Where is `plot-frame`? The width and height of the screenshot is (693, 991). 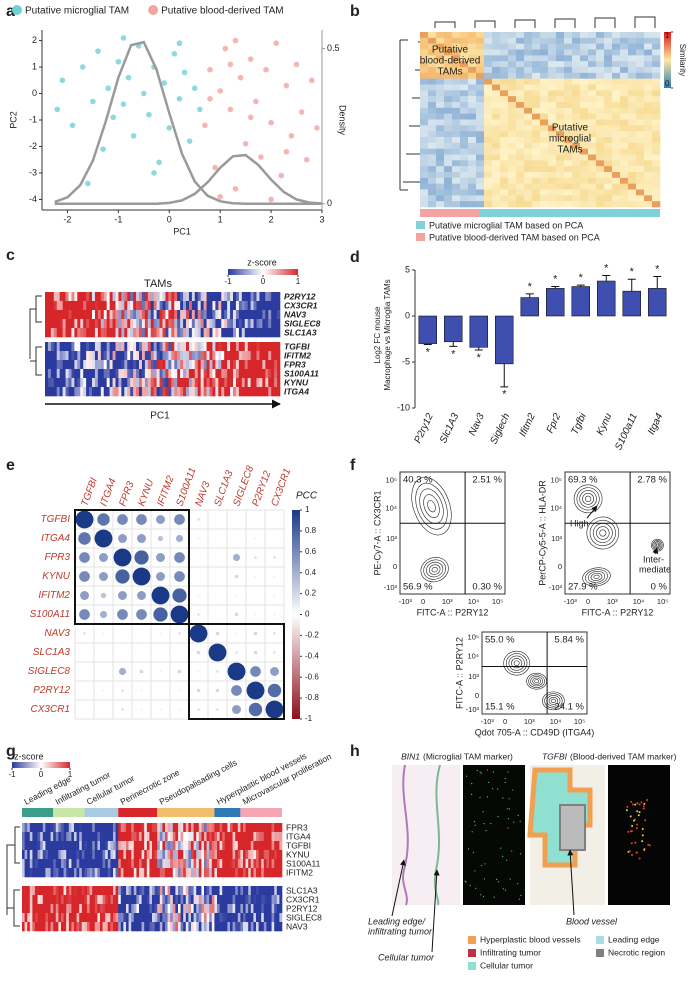
plot-frame is located at coordinates (452, 533).